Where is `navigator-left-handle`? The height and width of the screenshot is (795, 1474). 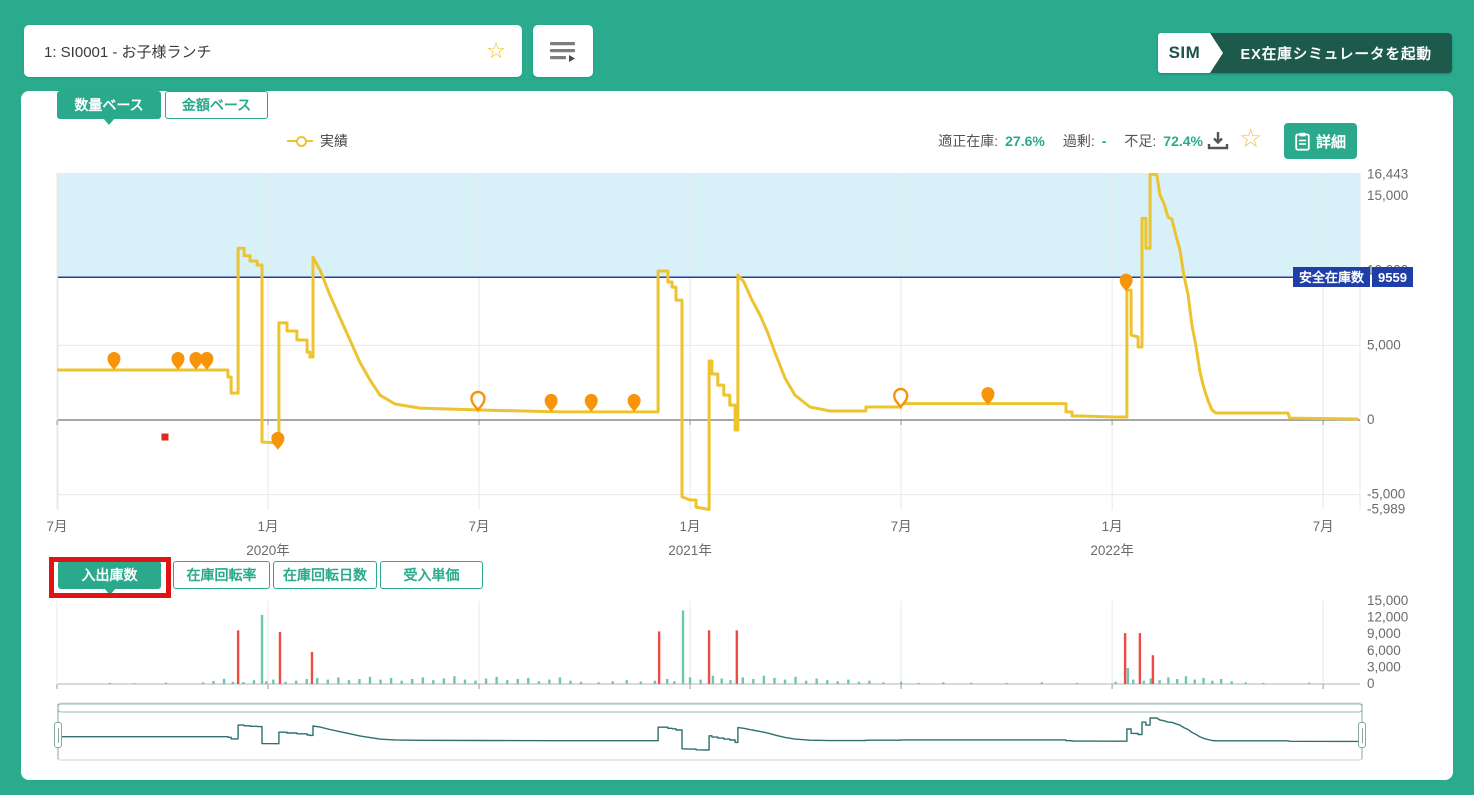
navigator-left-handle is located at coordinates (58, 735).